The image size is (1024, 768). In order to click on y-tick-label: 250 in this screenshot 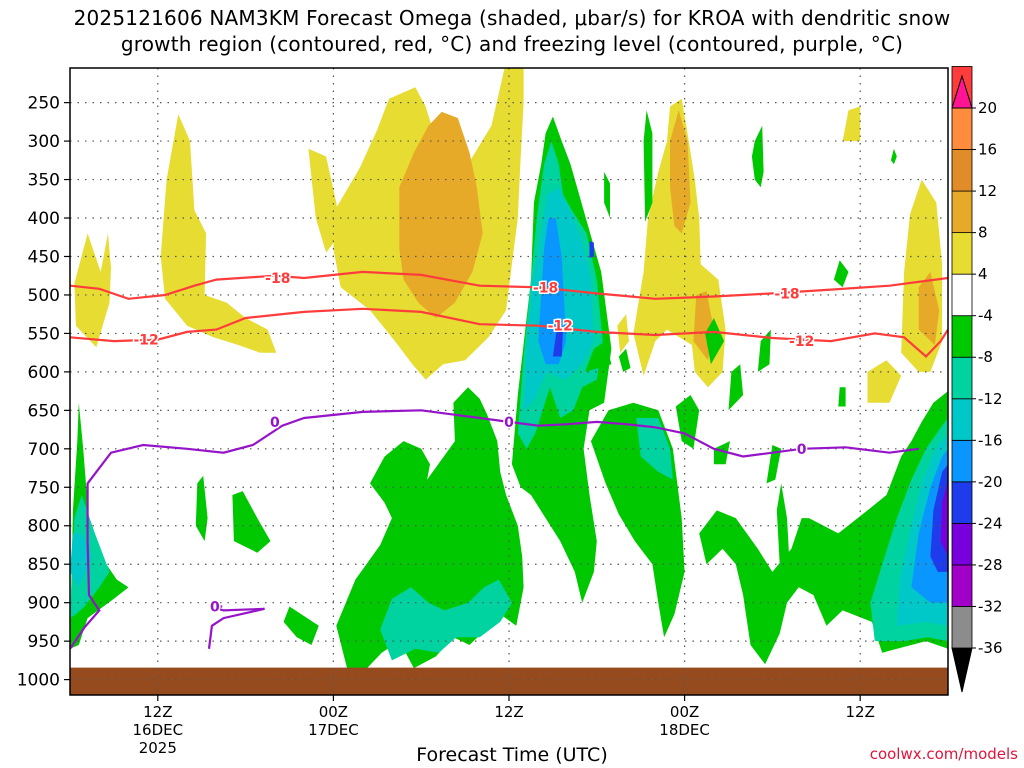, I will do `click(44, 104)`.